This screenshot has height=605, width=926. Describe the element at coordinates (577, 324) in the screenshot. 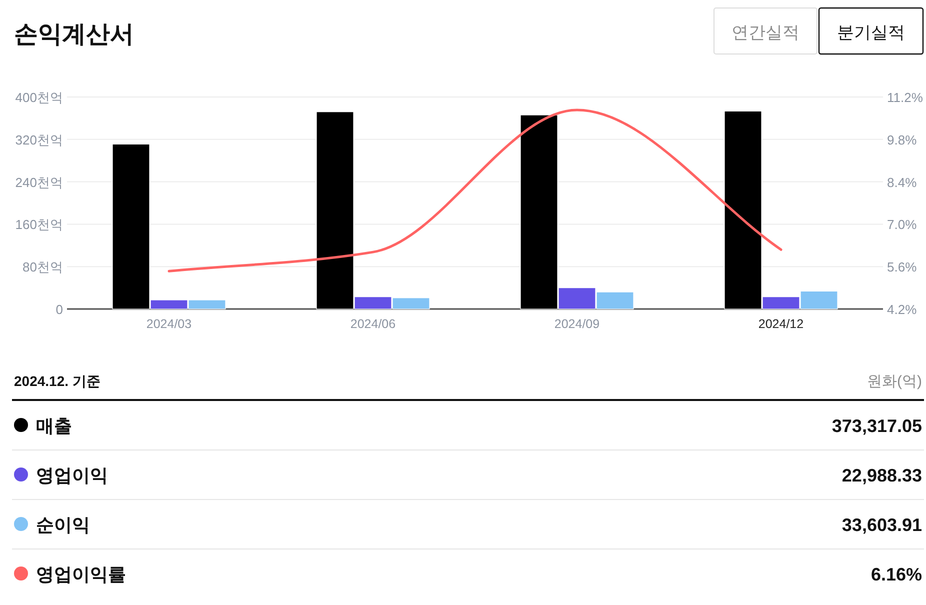

I see `x-tick-label: 2024/09` at that location.